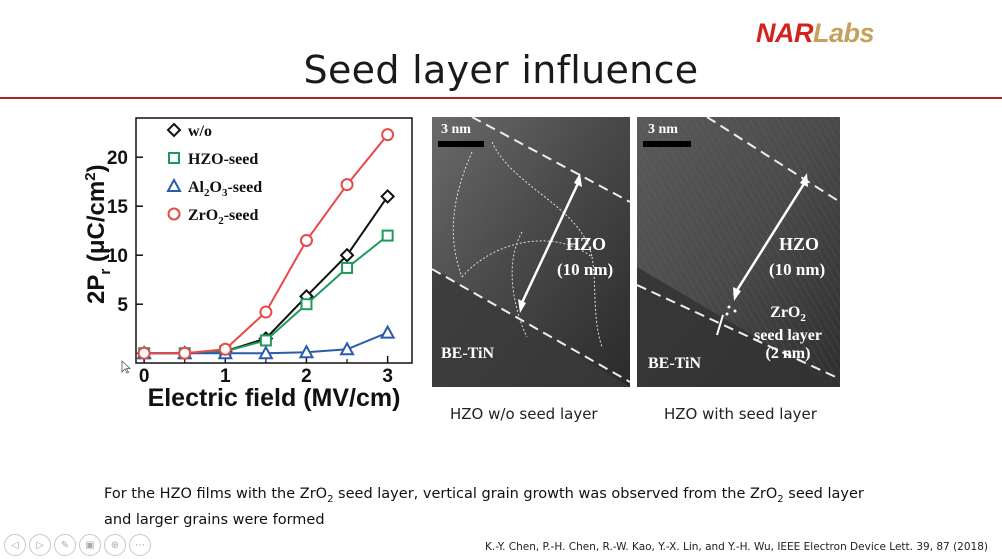  Describe the element at coordinates (306, 376) in the screenshot. I see `x-tick-label: 2` at that location.